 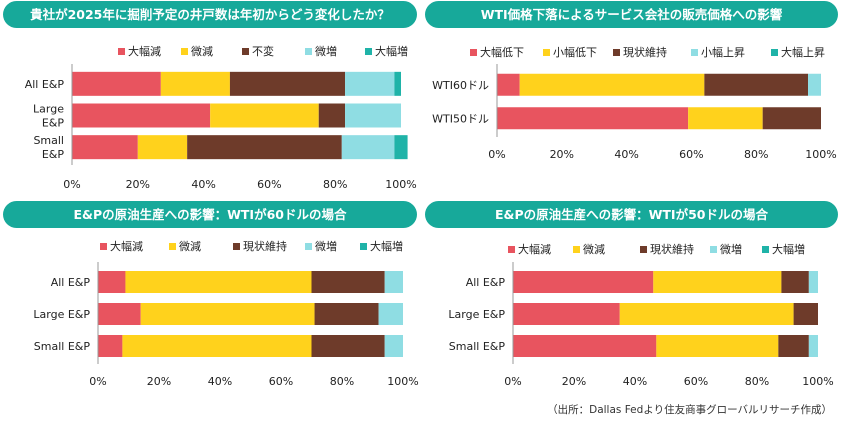 I want to click on category-label: Large, so click(x=48, y=109).